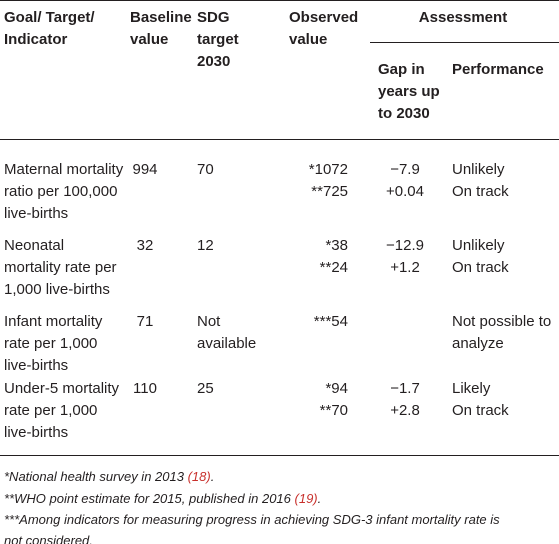 The height and width of the screenshot is (544, 559). I want to click on header-cell: Indicator, so click(36, 39).